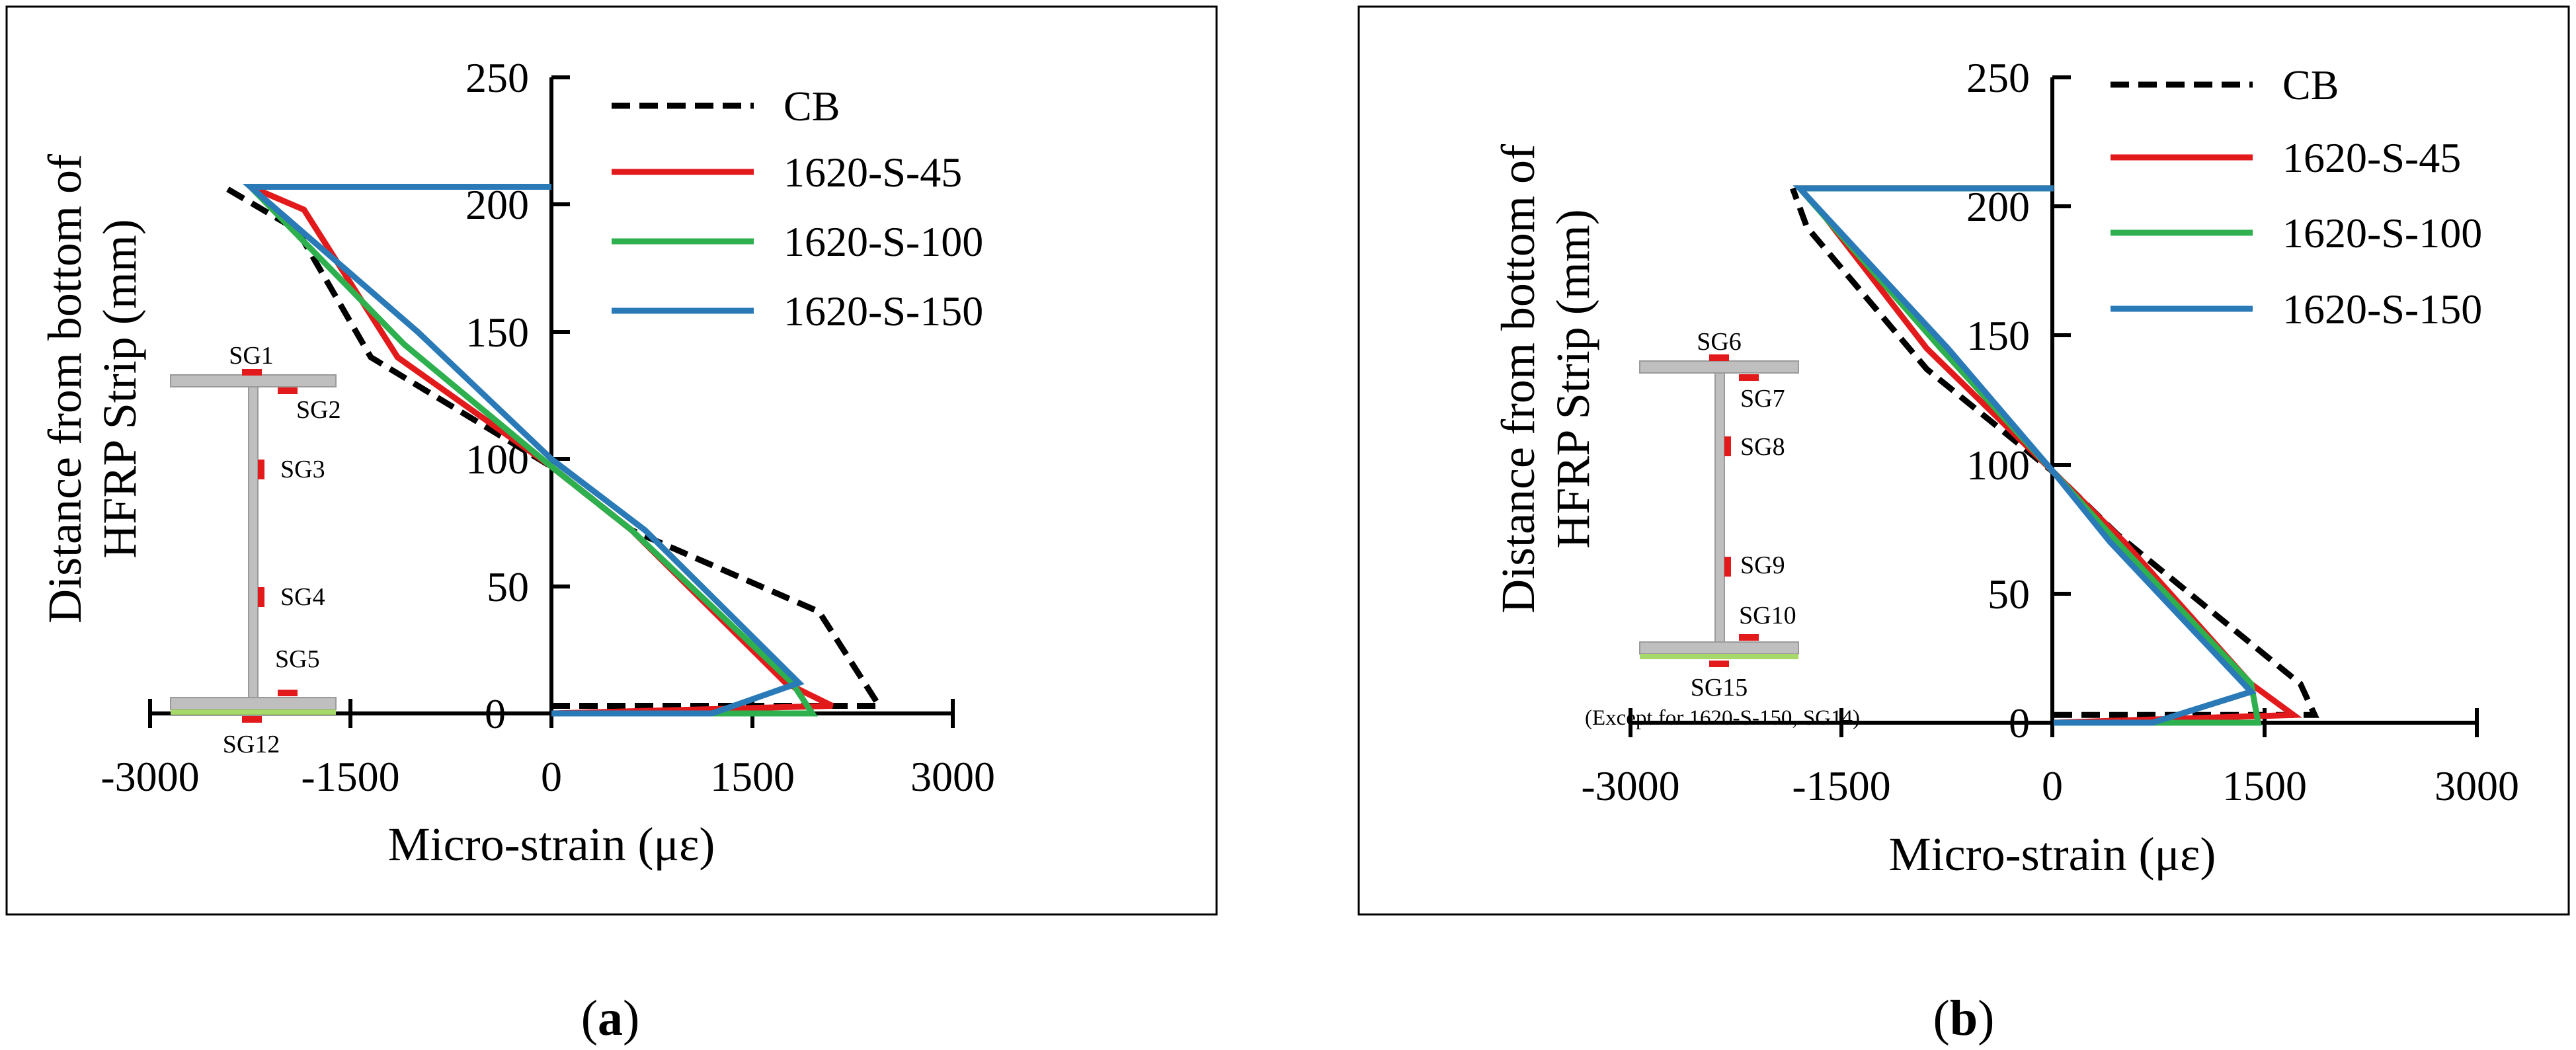 This screenshot has width=2576, height=1050. Describe the element at coordinates (495, 714) in the screenshot. I see `panel-a-ytick-label: 0` at that location.